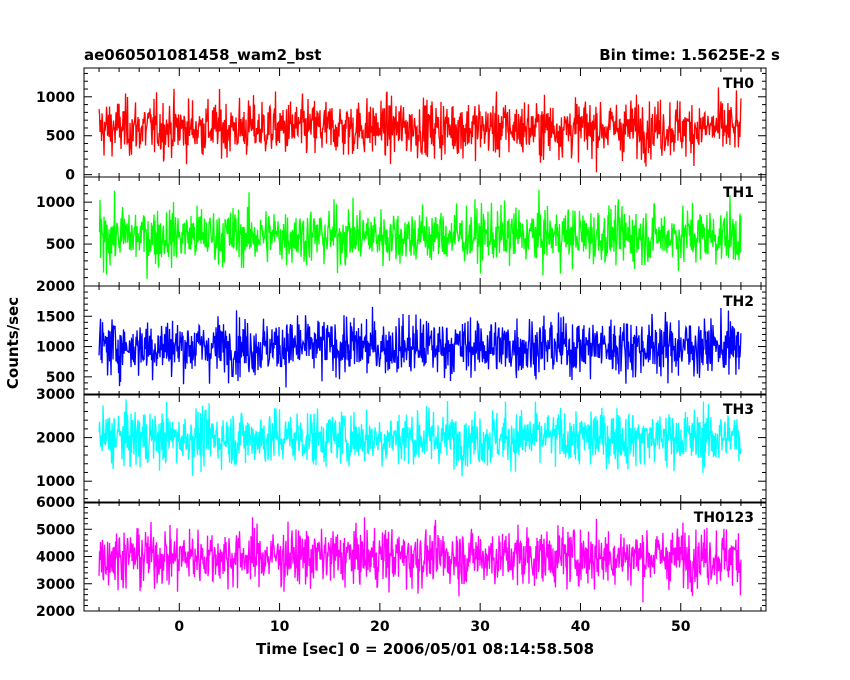 The height and width of the screenshot is (680, 850). I want to click on panel-th1: TH1 500 1000, so click(401, 231).